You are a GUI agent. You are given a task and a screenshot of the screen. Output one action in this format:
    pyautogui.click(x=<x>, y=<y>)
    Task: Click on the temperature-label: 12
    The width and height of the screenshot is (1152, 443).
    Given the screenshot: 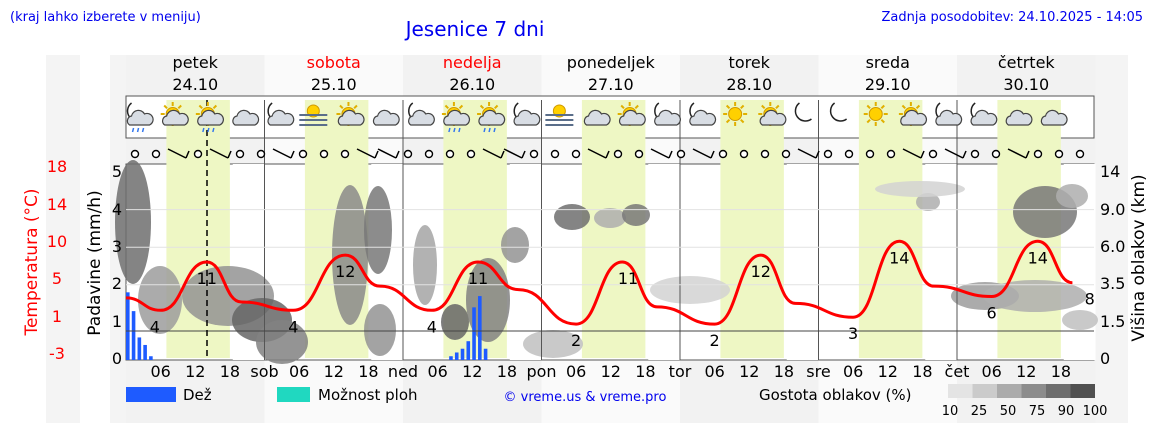 What is the action you would take?
    pyautogui.click(x=345, y=271)
    